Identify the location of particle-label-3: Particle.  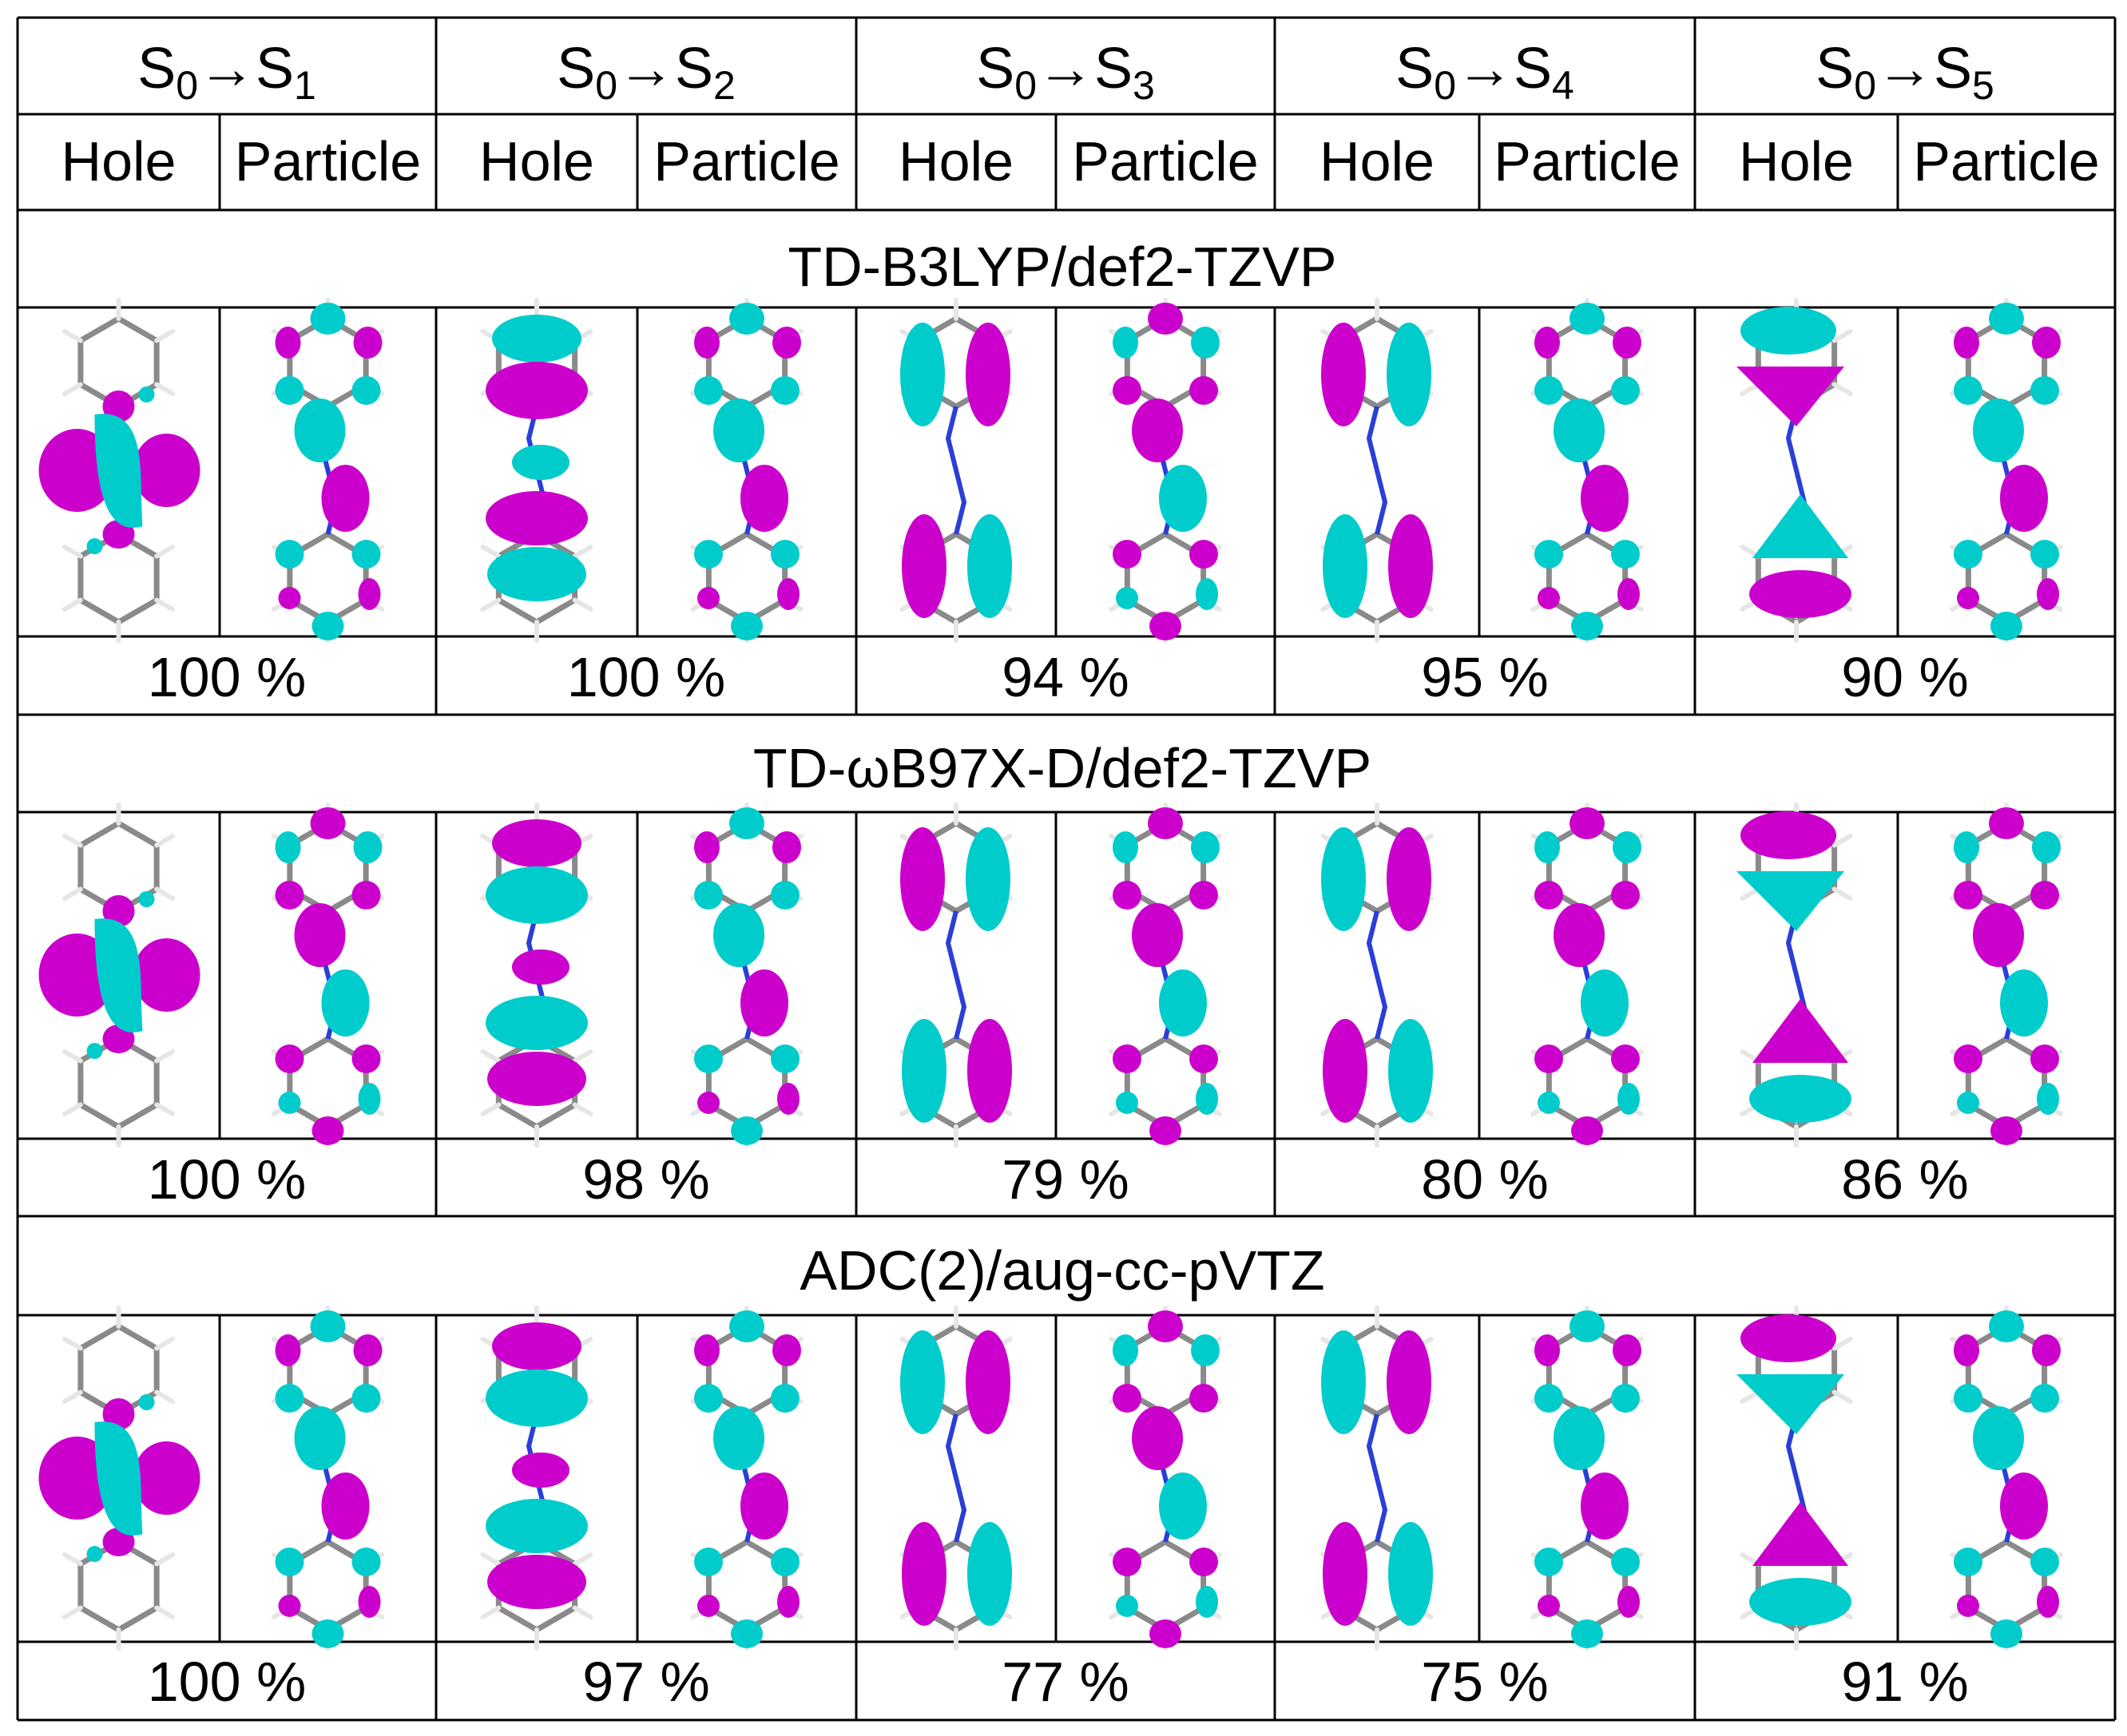
(1165, 161).